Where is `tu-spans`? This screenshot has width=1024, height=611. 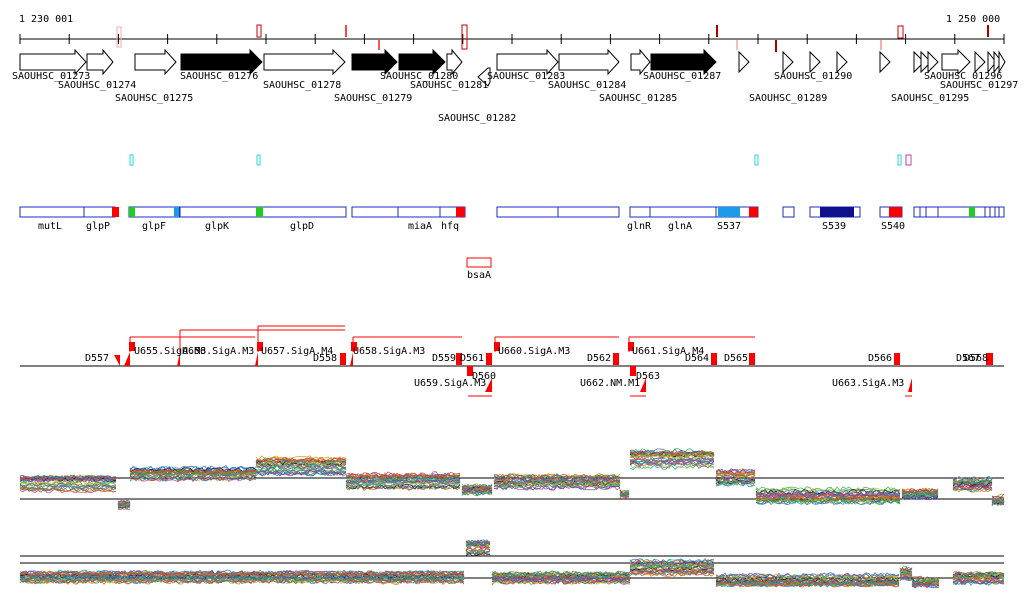
tu-spans is located at coordinates (520, 361).